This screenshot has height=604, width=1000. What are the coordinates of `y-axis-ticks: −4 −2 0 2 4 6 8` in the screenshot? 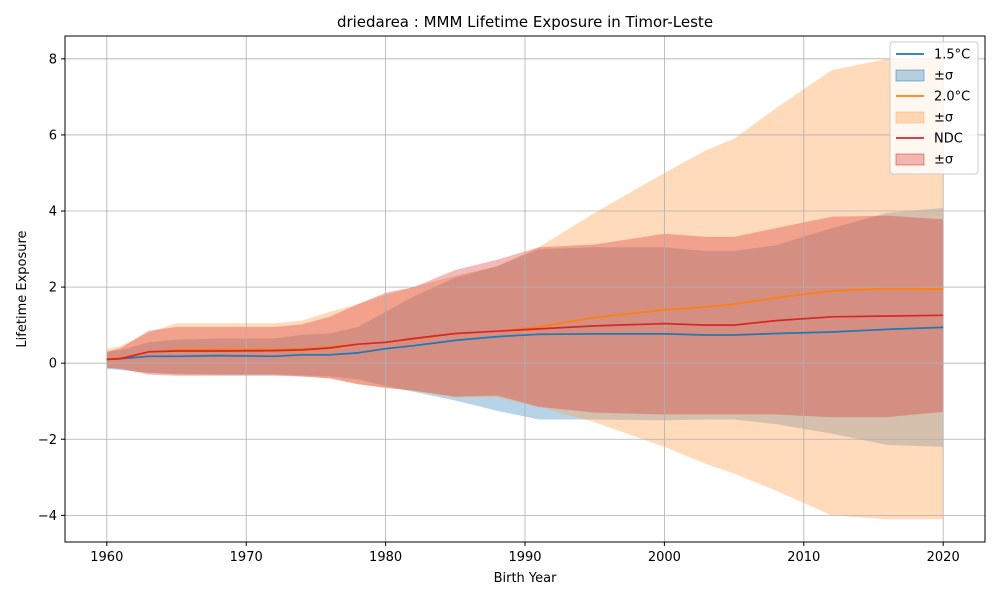 It's located at (51, 288).